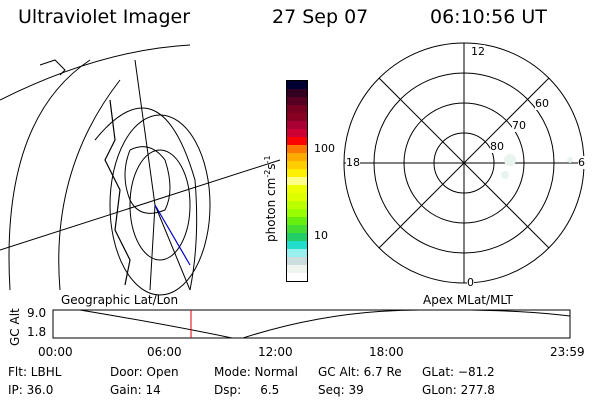  Describe the element at coordinates (104, 17) in the screenshot. I see `instrument-title: Ultraviolet Imager` at that location.